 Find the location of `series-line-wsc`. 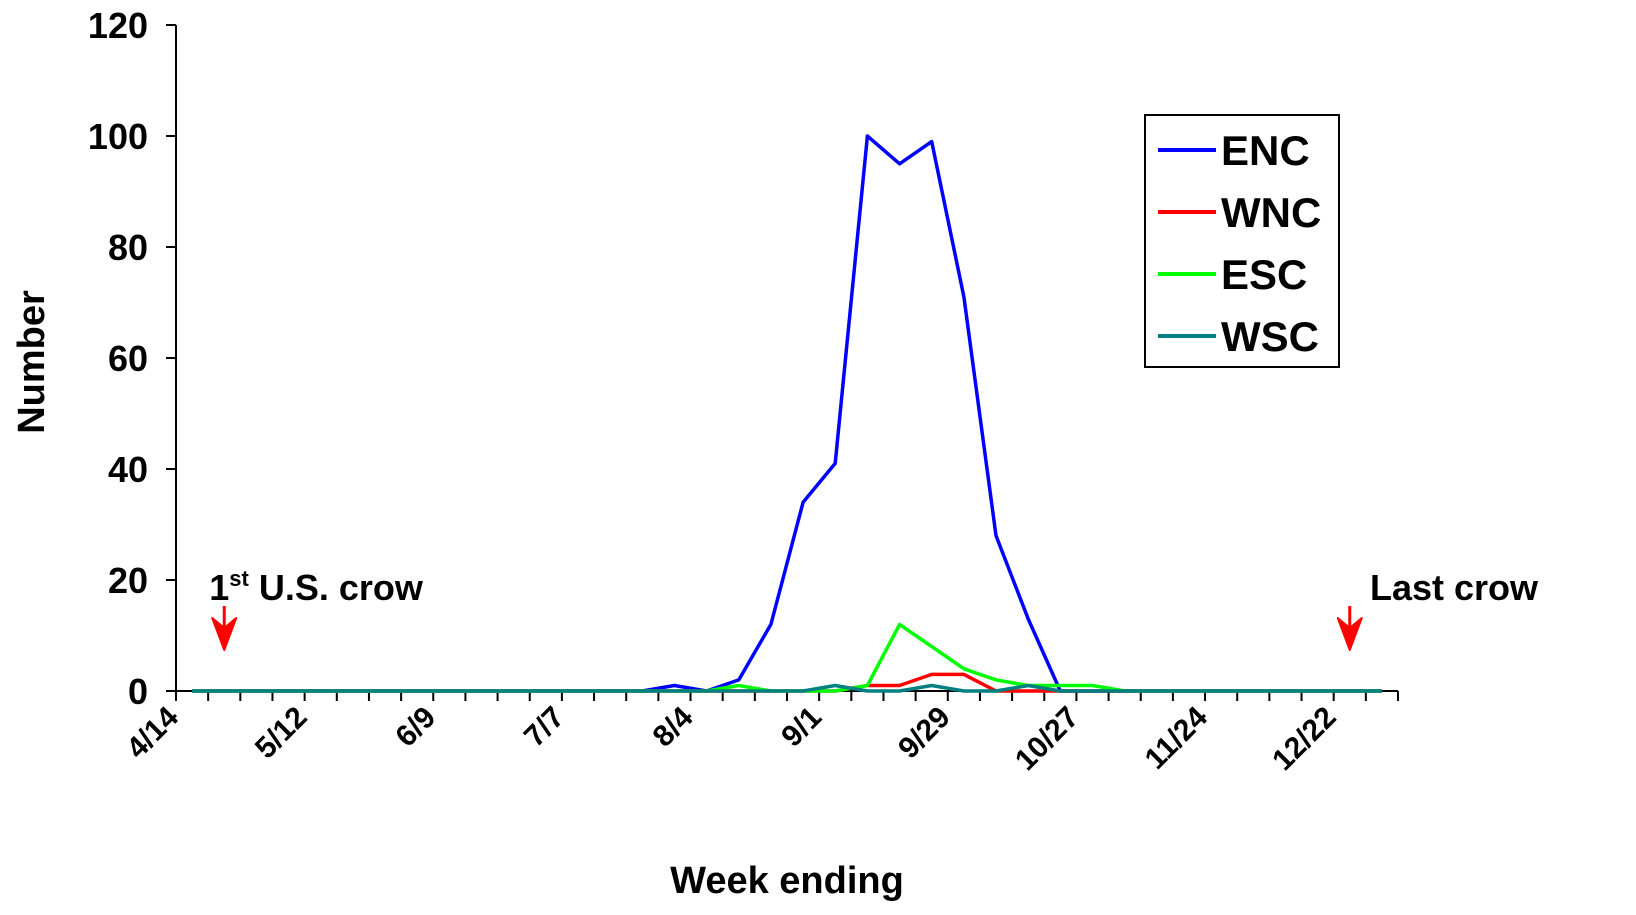

series-line-wsc is located at coordinates (787, 688).